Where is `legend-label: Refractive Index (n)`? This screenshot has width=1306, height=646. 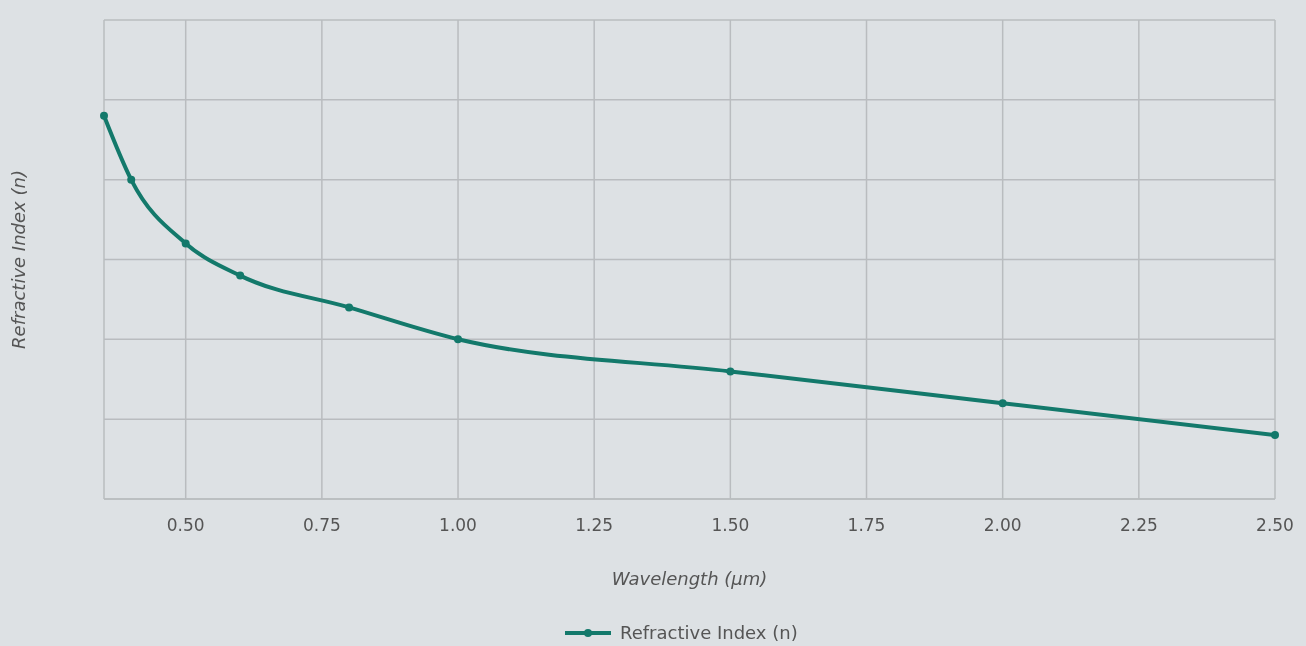
legend-label: Refractive Index (n) is located at coordinates (709, 632).